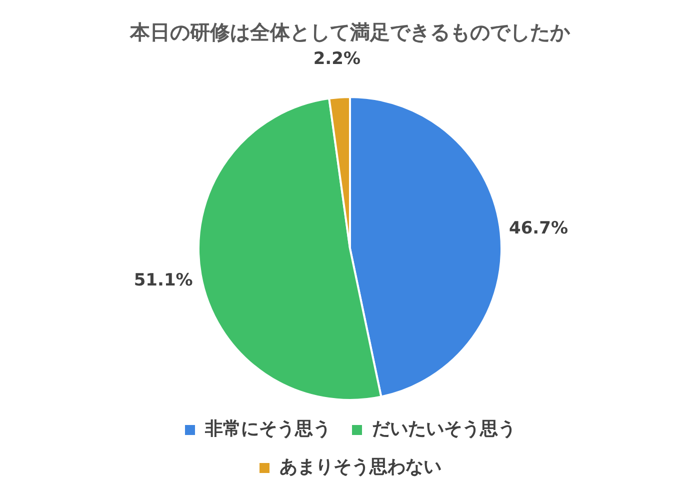  What do you see at coordinates (267, 429) in the screenshot?
I see `legend-label: 非常にそう思う` at bounding box center [267, 429].